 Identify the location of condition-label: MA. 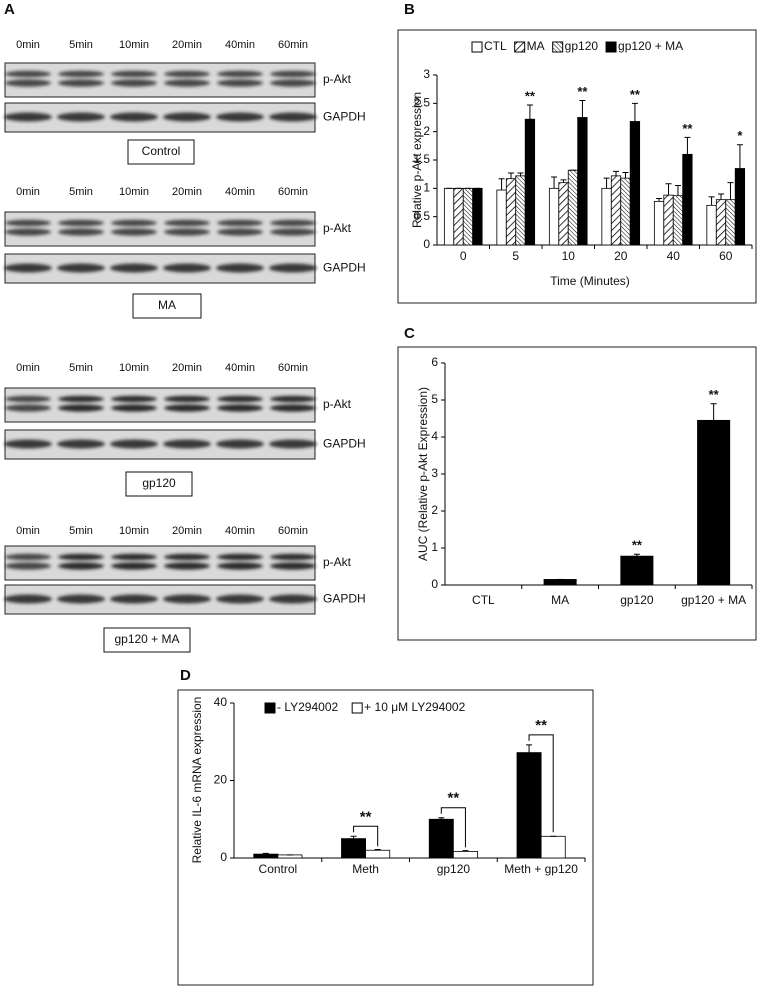
(167, 305).